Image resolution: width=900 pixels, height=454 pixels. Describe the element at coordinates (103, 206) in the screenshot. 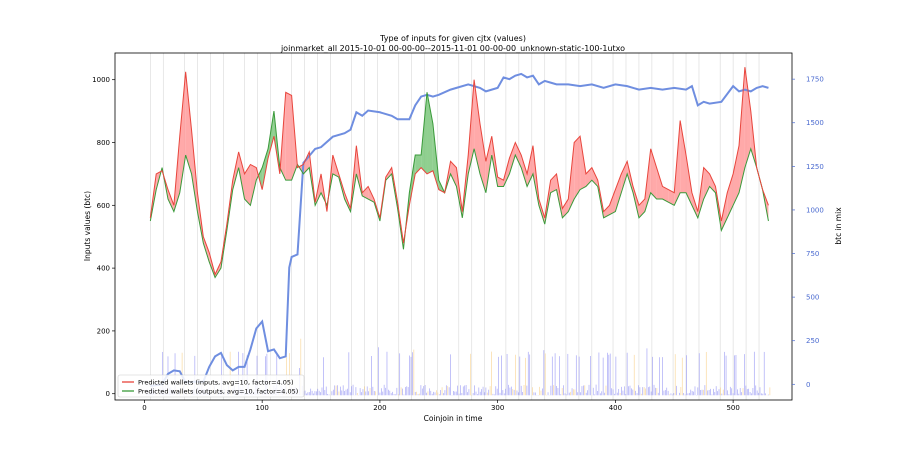

I see `y-tick-label: 600` at that location.